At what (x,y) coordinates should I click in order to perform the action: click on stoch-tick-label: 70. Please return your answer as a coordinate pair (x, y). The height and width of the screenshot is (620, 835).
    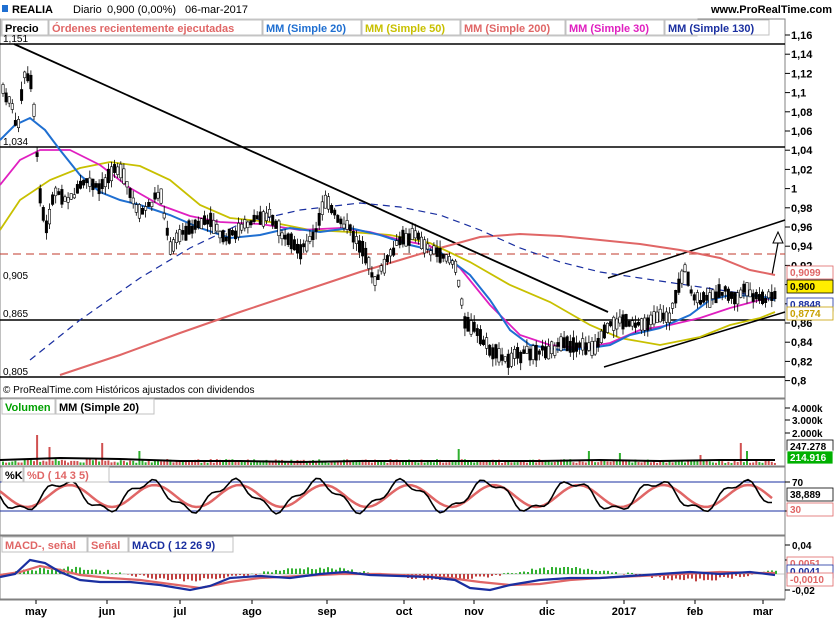
    Looking at the image, I should click on (798, 483).